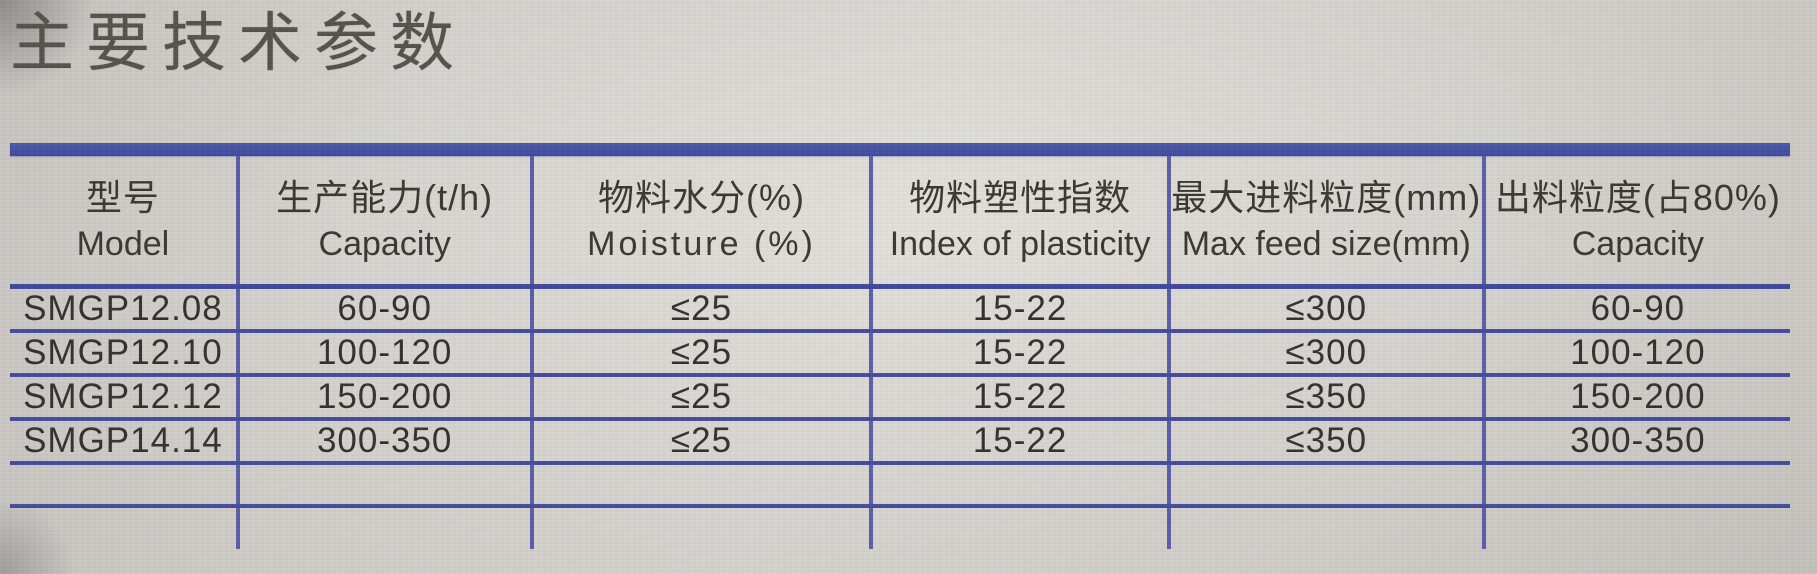 This screenshot has width=1817, height=574. Describe the element at coordinates (124, 441) in the screenshot. I see `cell-model: SMGP14.14` at that location.